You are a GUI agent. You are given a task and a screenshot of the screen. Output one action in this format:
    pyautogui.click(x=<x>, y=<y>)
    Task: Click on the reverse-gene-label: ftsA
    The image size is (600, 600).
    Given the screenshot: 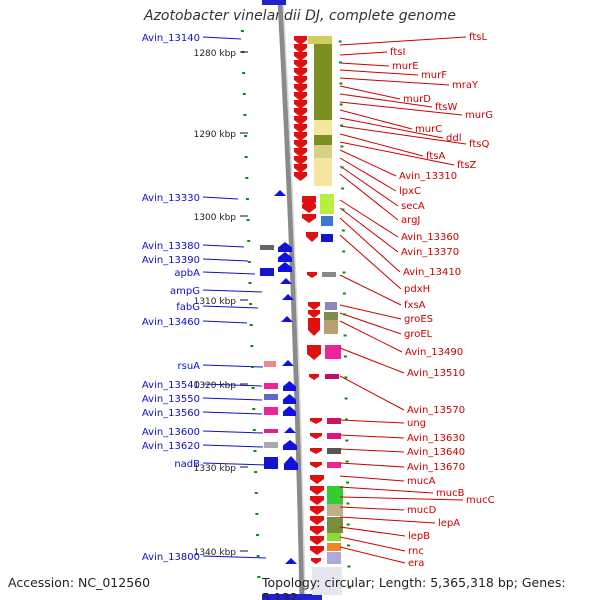 What is the action you would take?
    pyautogui.click(x=435, y=156)
    